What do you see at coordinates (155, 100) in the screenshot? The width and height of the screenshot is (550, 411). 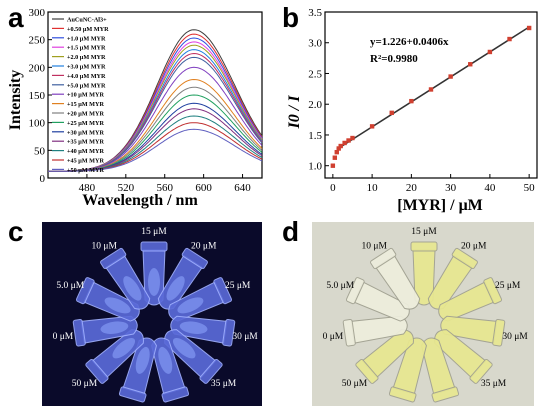 I see `chart-a-series` at bounding box center [155, 100].